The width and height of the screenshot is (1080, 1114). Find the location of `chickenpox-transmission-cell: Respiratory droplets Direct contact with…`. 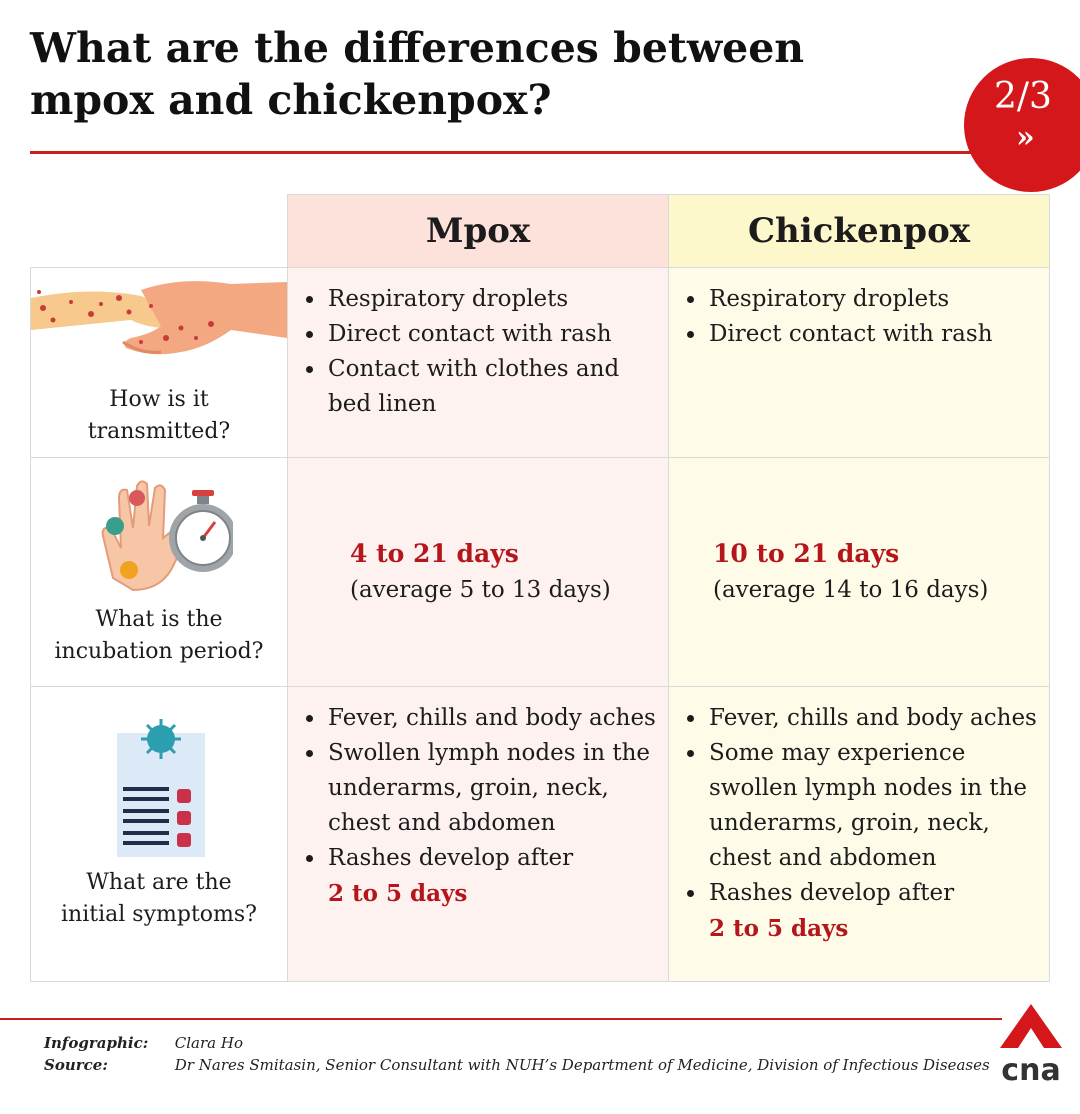

chickenpox-transmission-cell: Respiratory droplets Direct contact with… is located at coordinates (859, 362).